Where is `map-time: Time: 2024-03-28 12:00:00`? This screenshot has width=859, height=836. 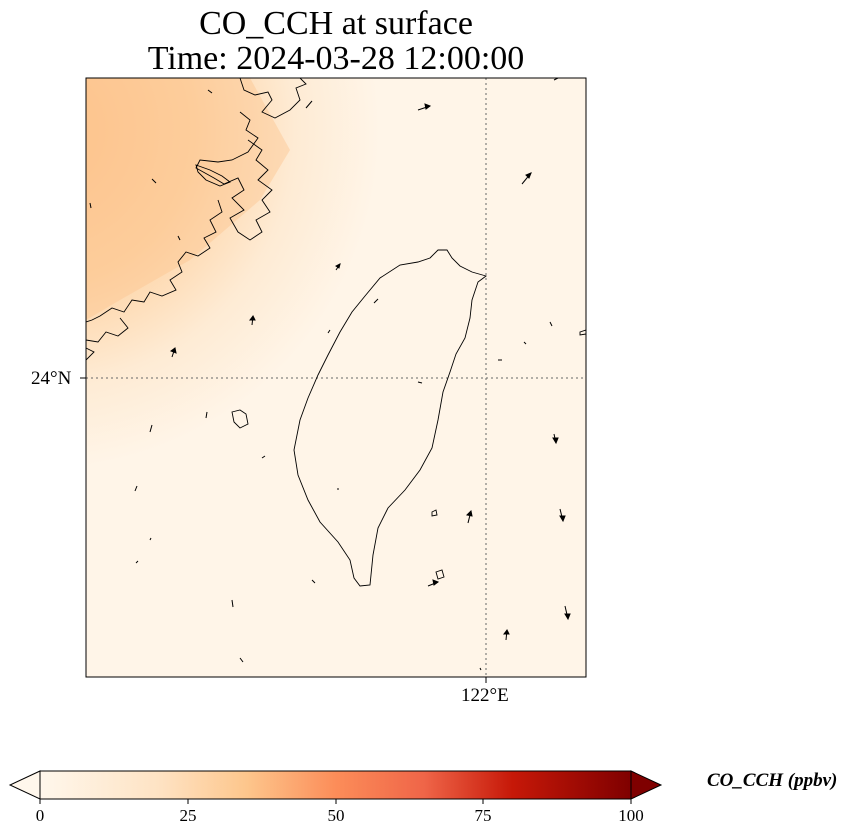
map-time: Time: 2024-03-28 12:00:00 is located at coordinates (336, 58).